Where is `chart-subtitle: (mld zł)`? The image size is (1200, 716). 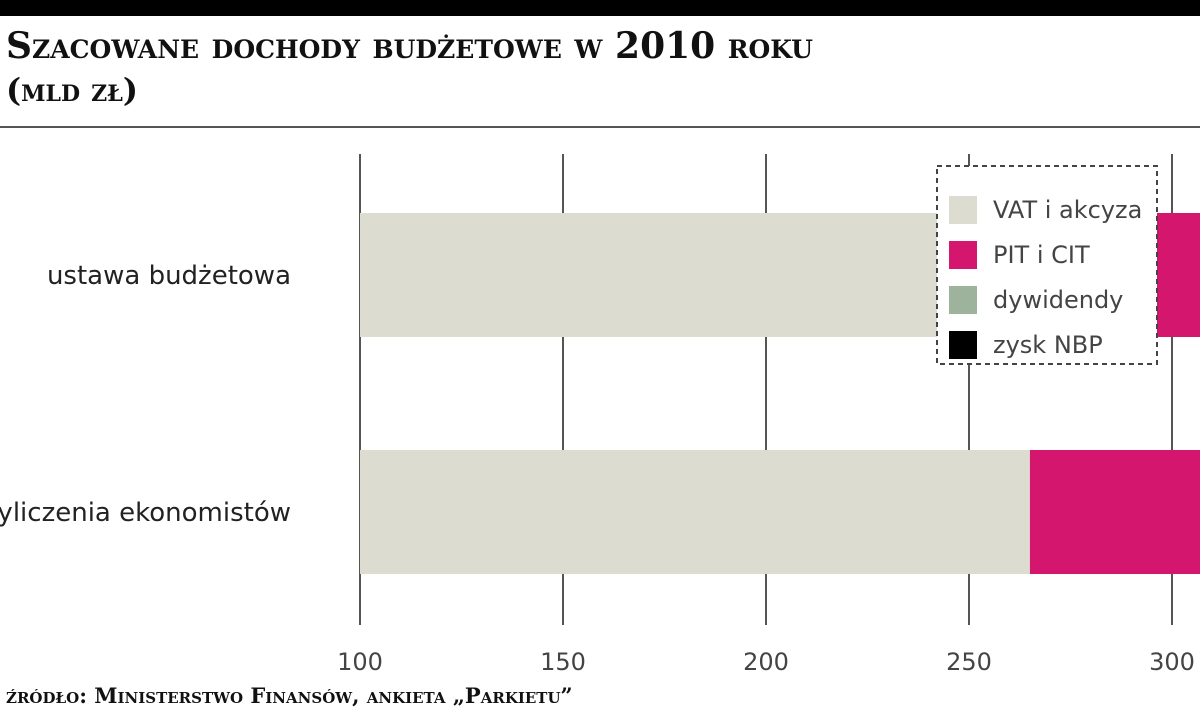
chart-subtitle: (mld zł) is located at coordinates (72, 90).